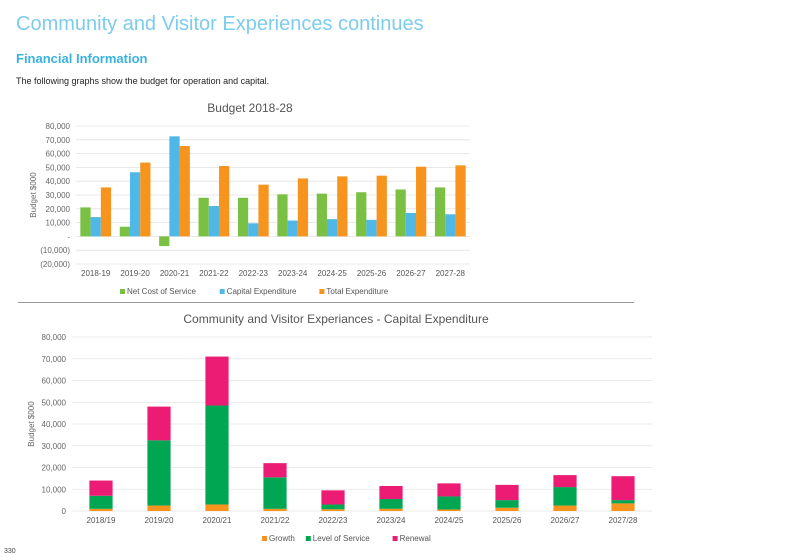  I want to click on x-tick-label: 2024-25, so click(332, 273).